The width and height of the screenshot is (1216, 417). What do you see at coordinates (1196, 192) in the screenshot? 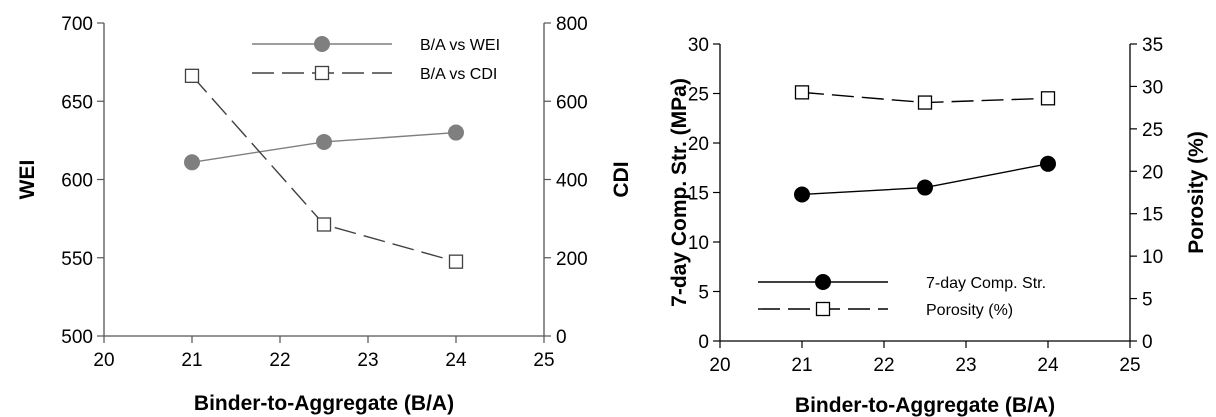
I see `y2-axis-title: Porosity (%)` at bounding box center [1196, 192].